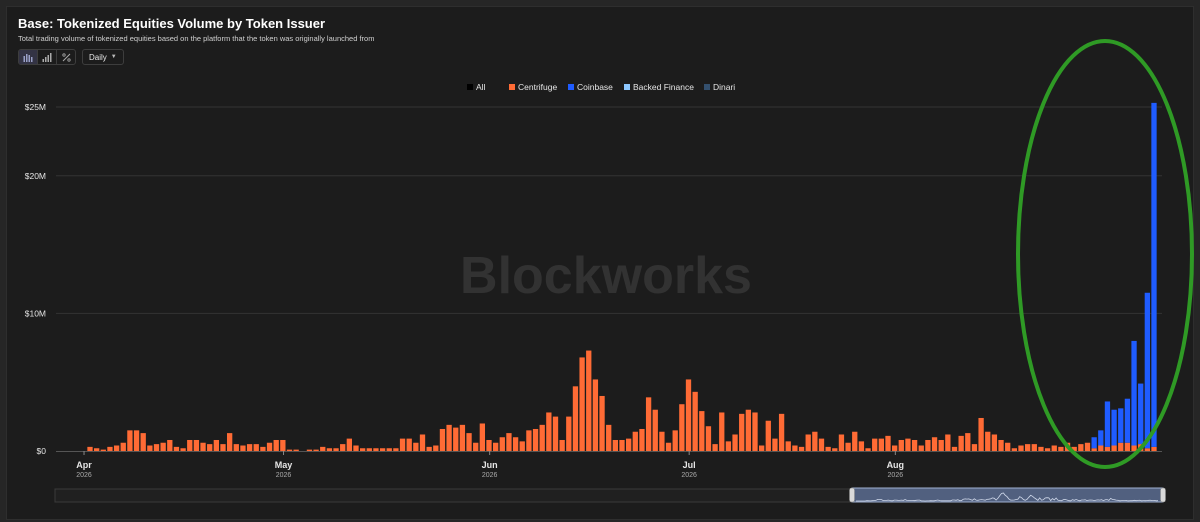  I want to click on legend-item: Centrifuge, so click(537, 87).